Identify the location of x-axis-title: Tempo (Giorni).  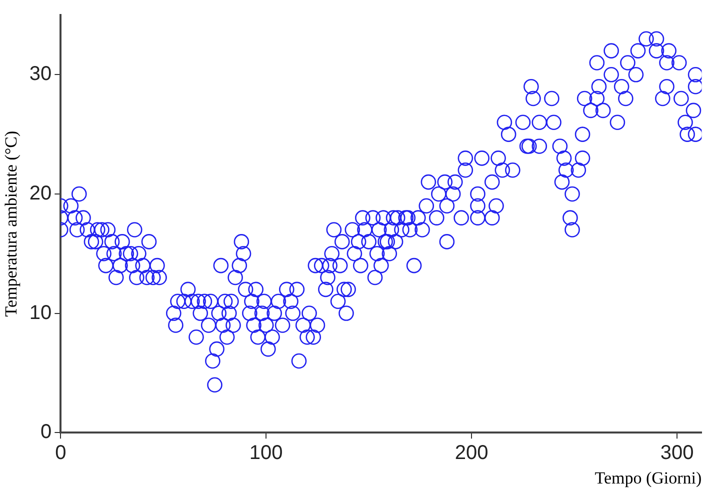
(648, 478).